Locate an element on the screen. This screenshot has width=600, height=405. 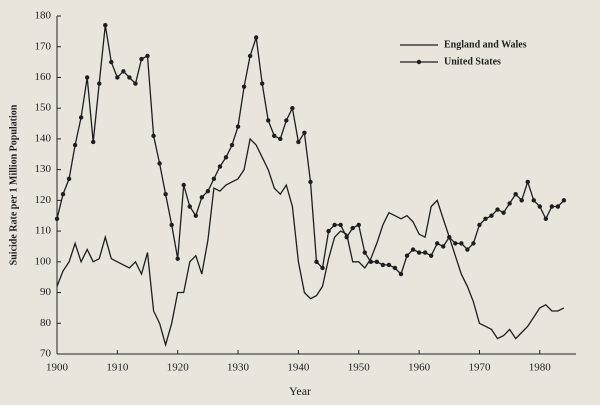
y-tick-label: 130 is located at coordinates (43, 169).